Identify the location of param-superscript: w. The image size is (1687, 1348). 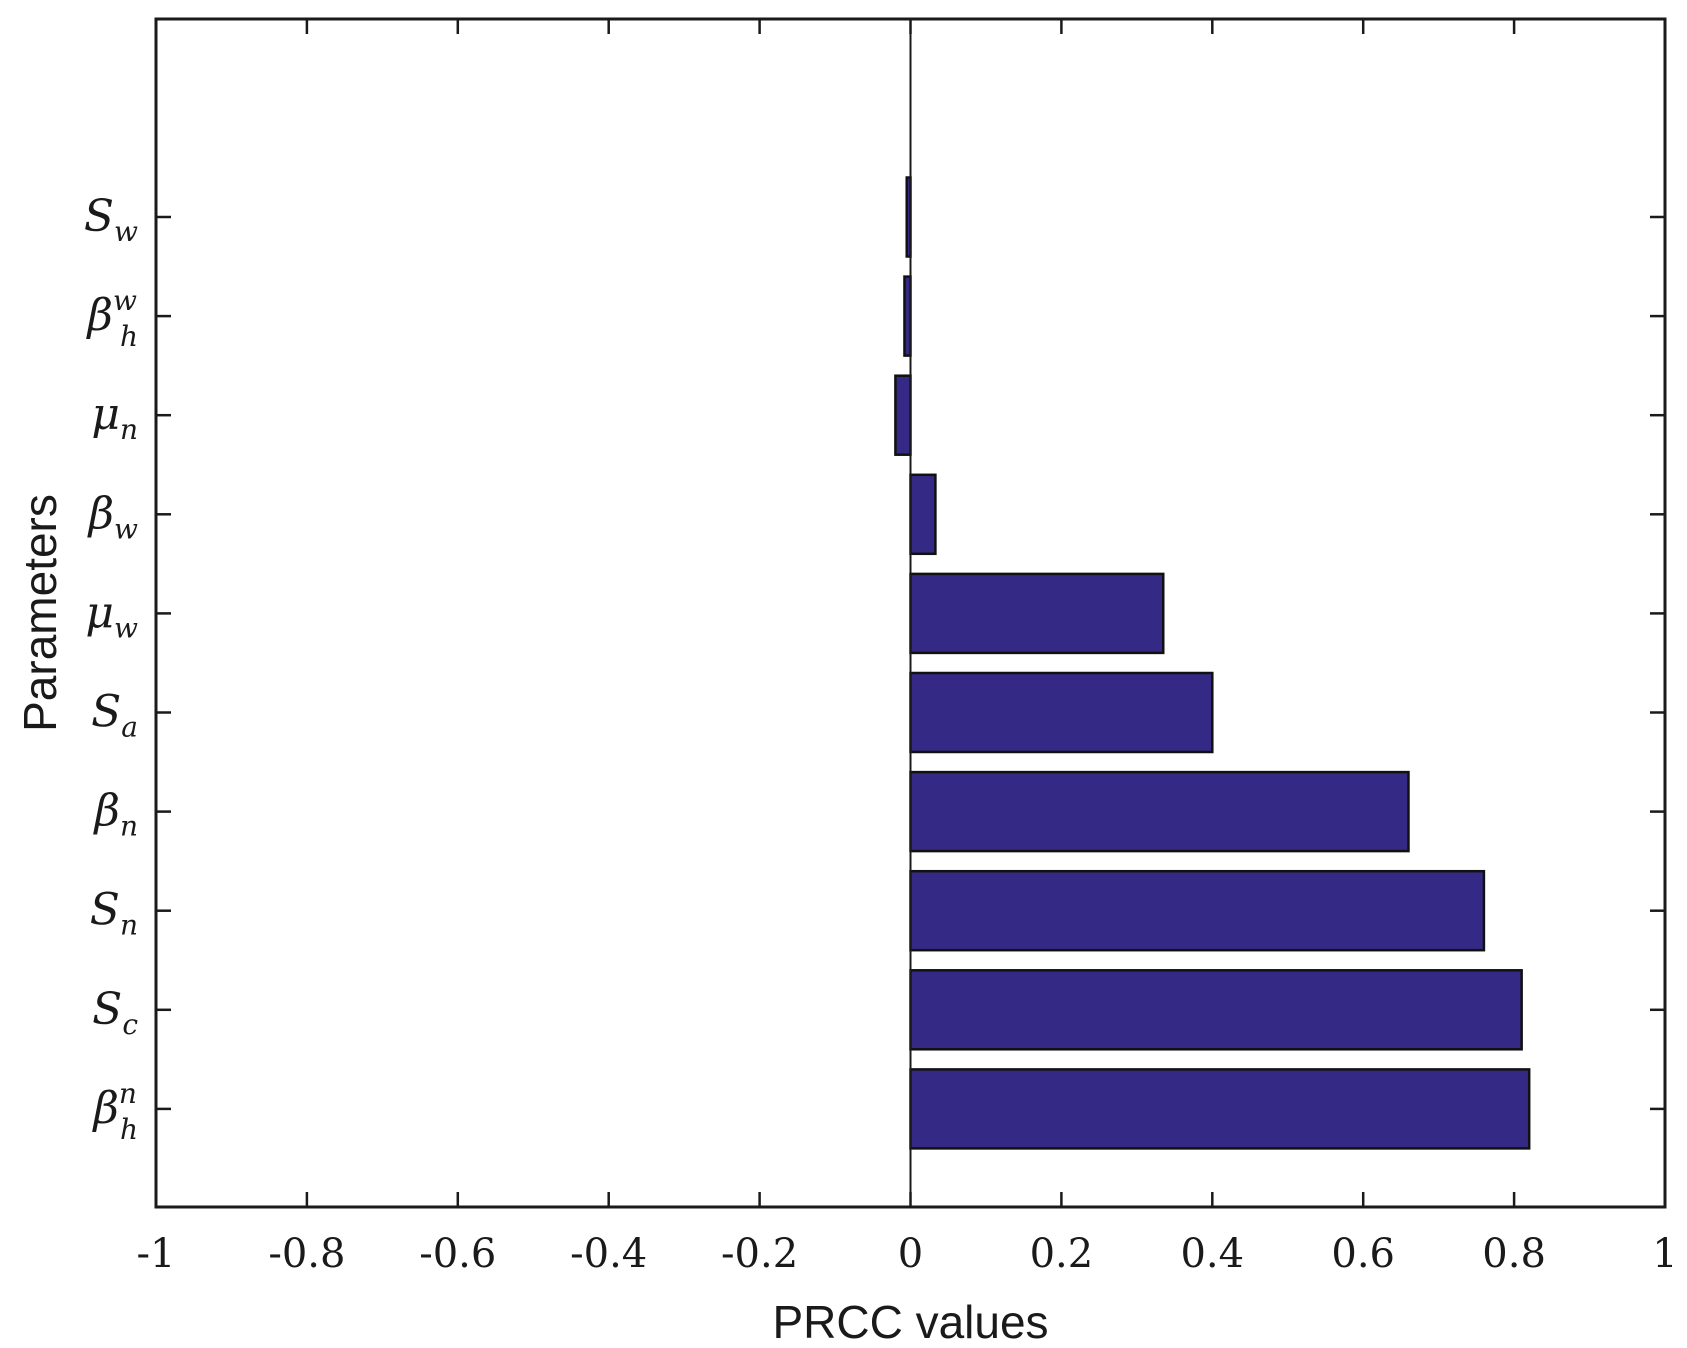
(125, 300).